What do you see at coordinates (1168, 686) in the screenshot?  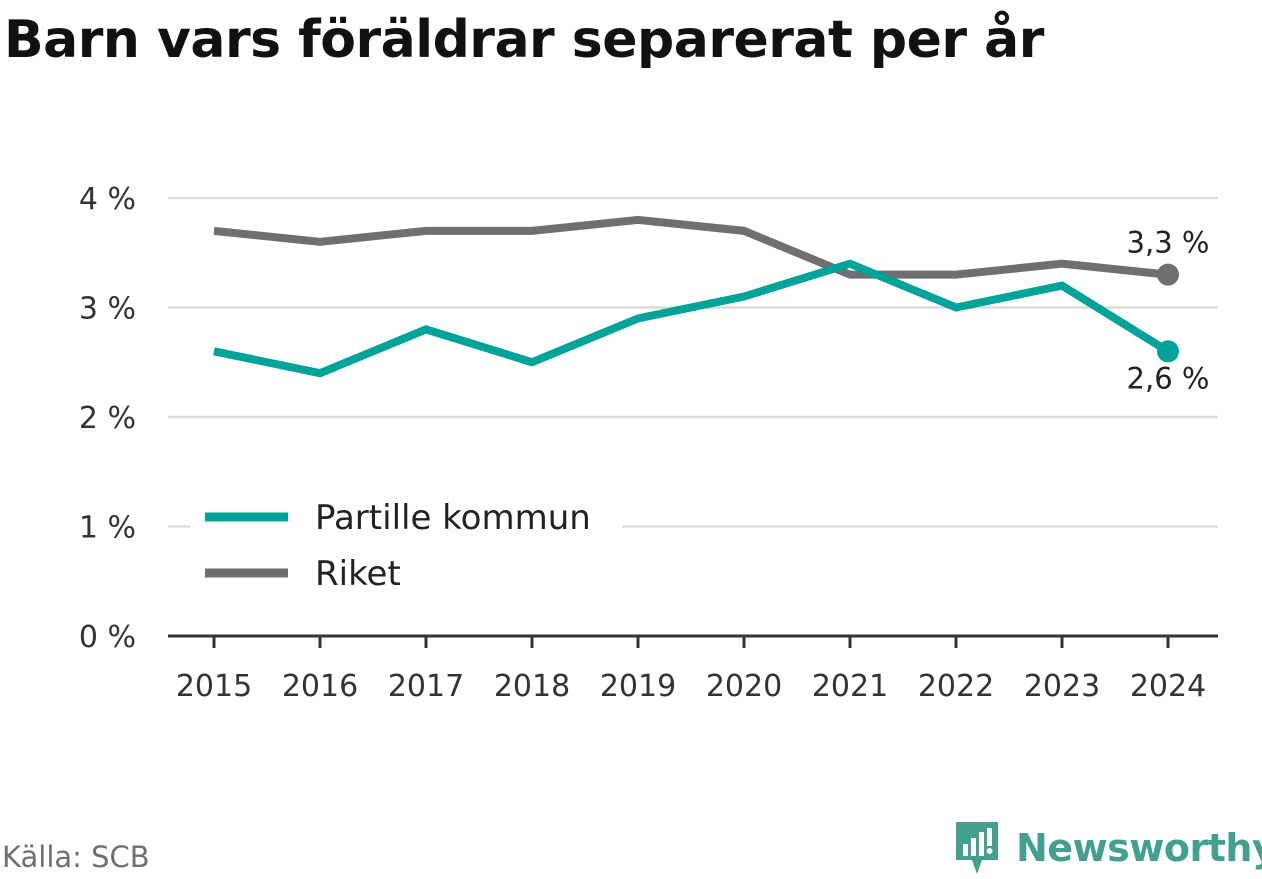 I see `x-tick-label: 2024` at bounding box center [1168, 686].